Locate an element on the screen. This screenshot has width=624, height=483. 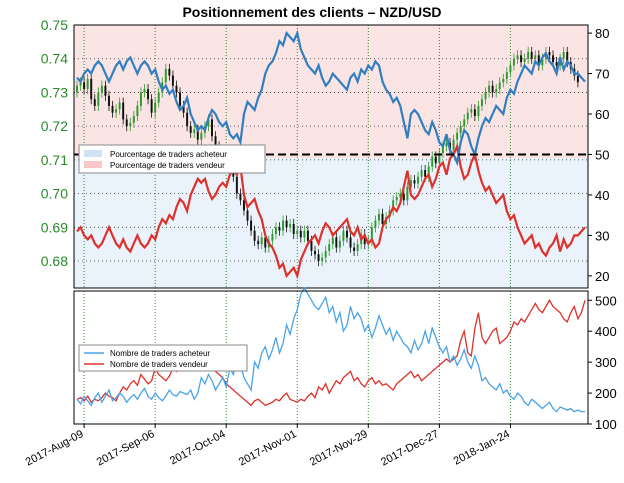
x-tick-label: 2017-Dec-27 is located at coordinates (410, 448).